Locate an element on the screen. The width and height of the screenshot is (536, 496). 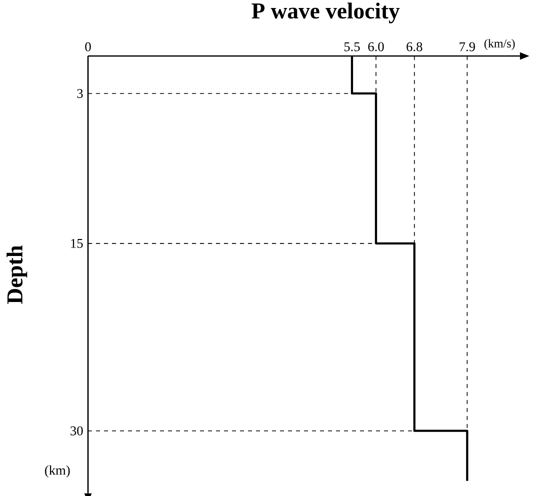
y-axis-title: Depth is located at coordinates (17, 274).